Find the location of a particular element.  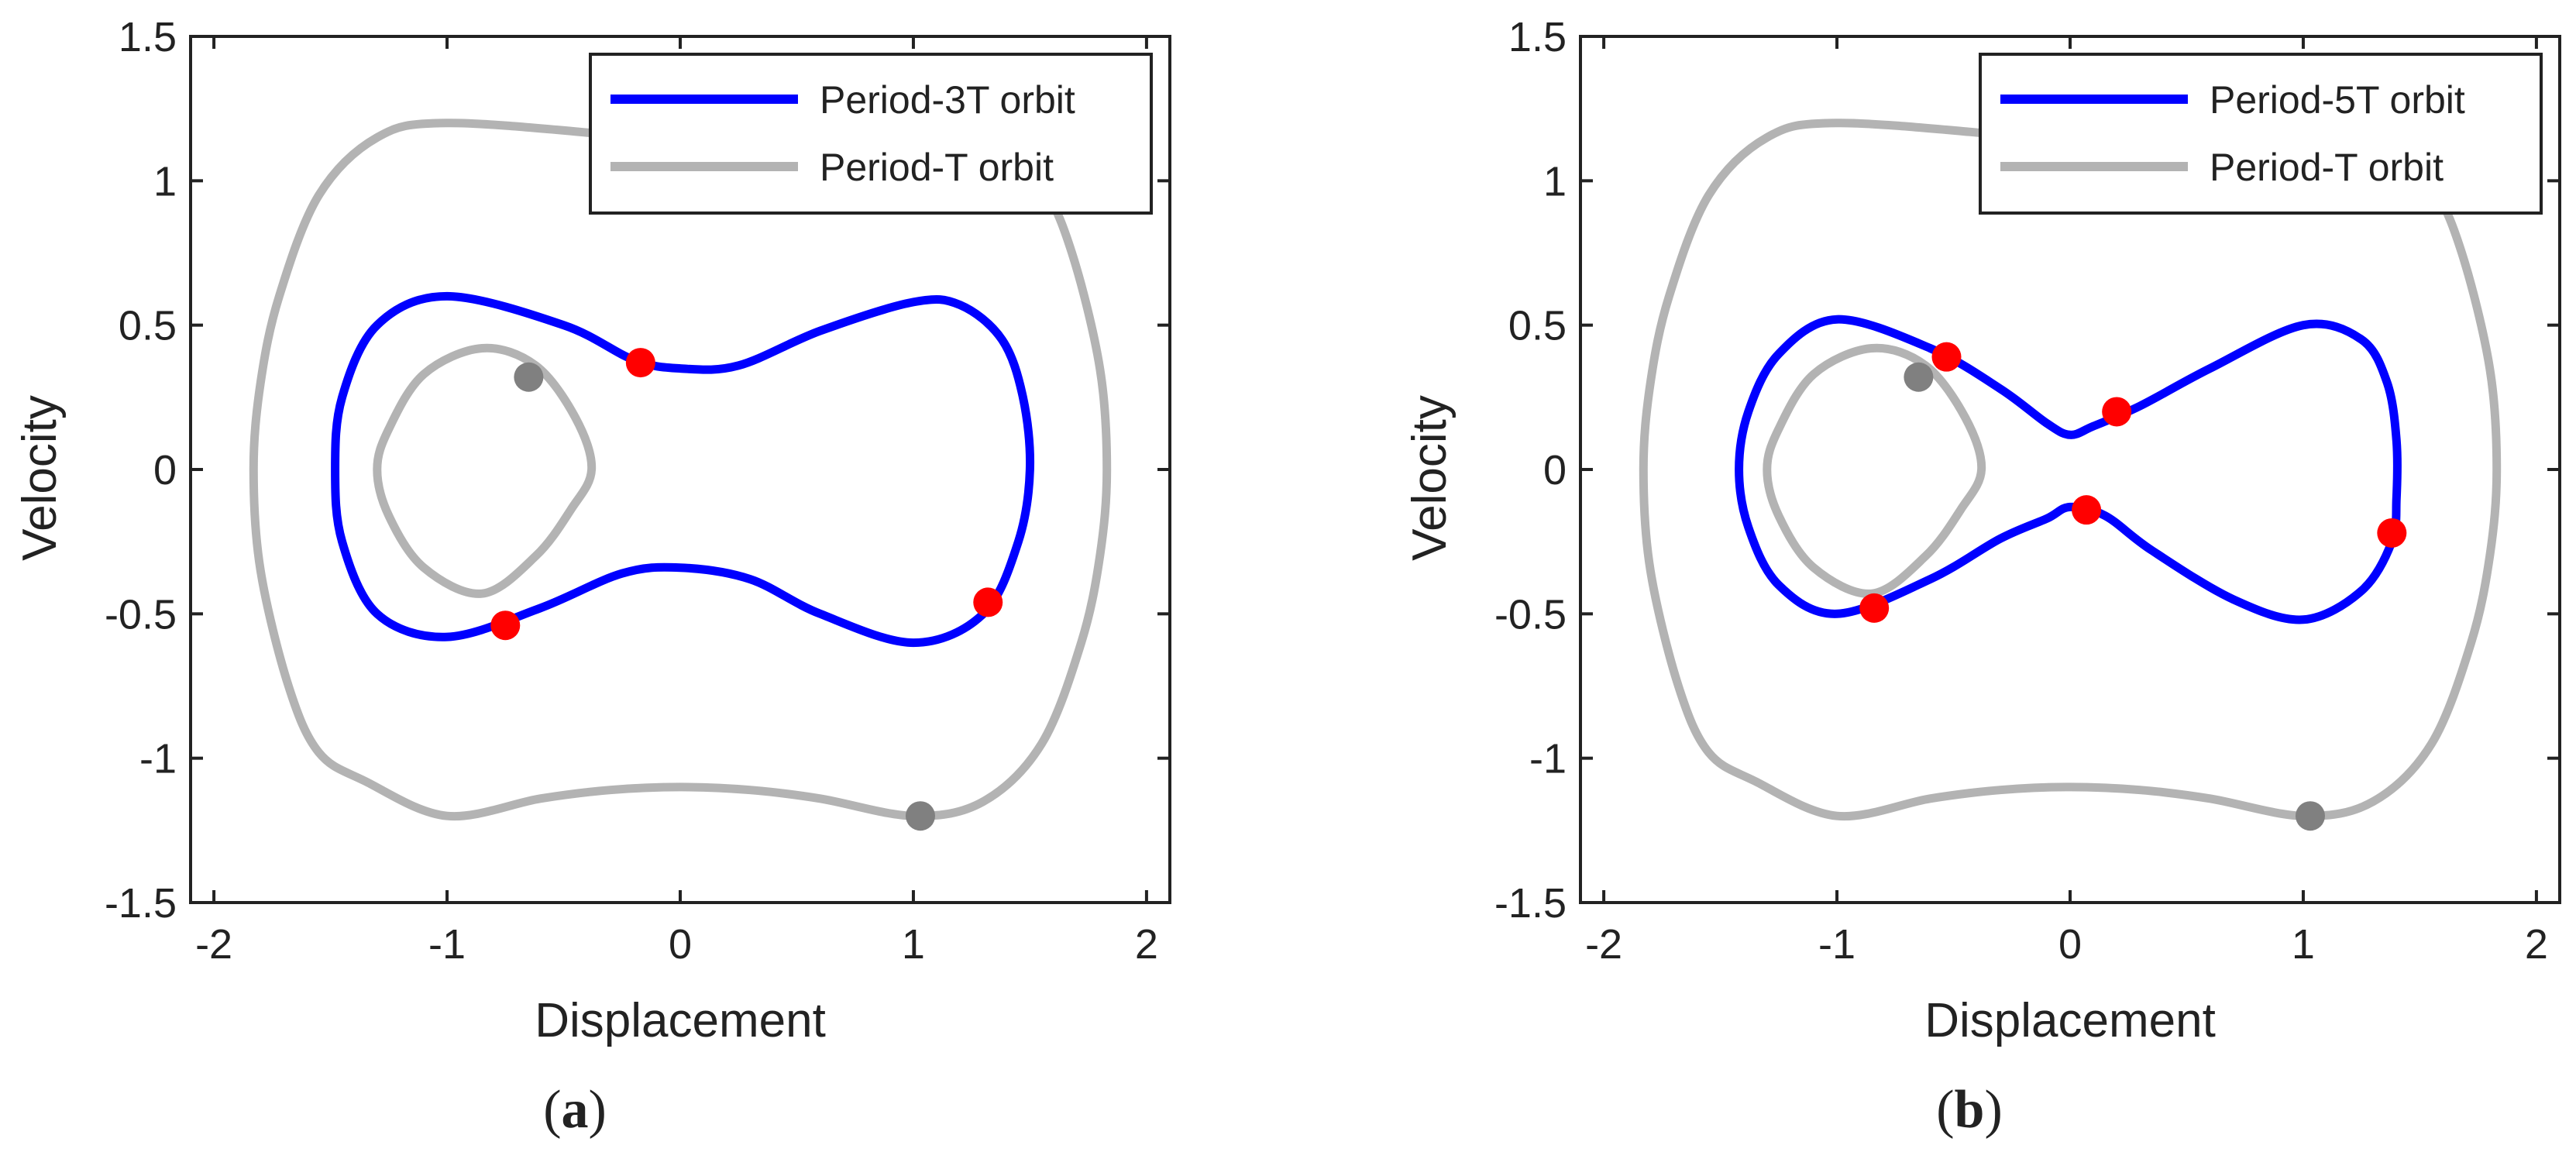

legend-a: Period-3T orbit Period-T orbit is located at coordinates (871, 134).